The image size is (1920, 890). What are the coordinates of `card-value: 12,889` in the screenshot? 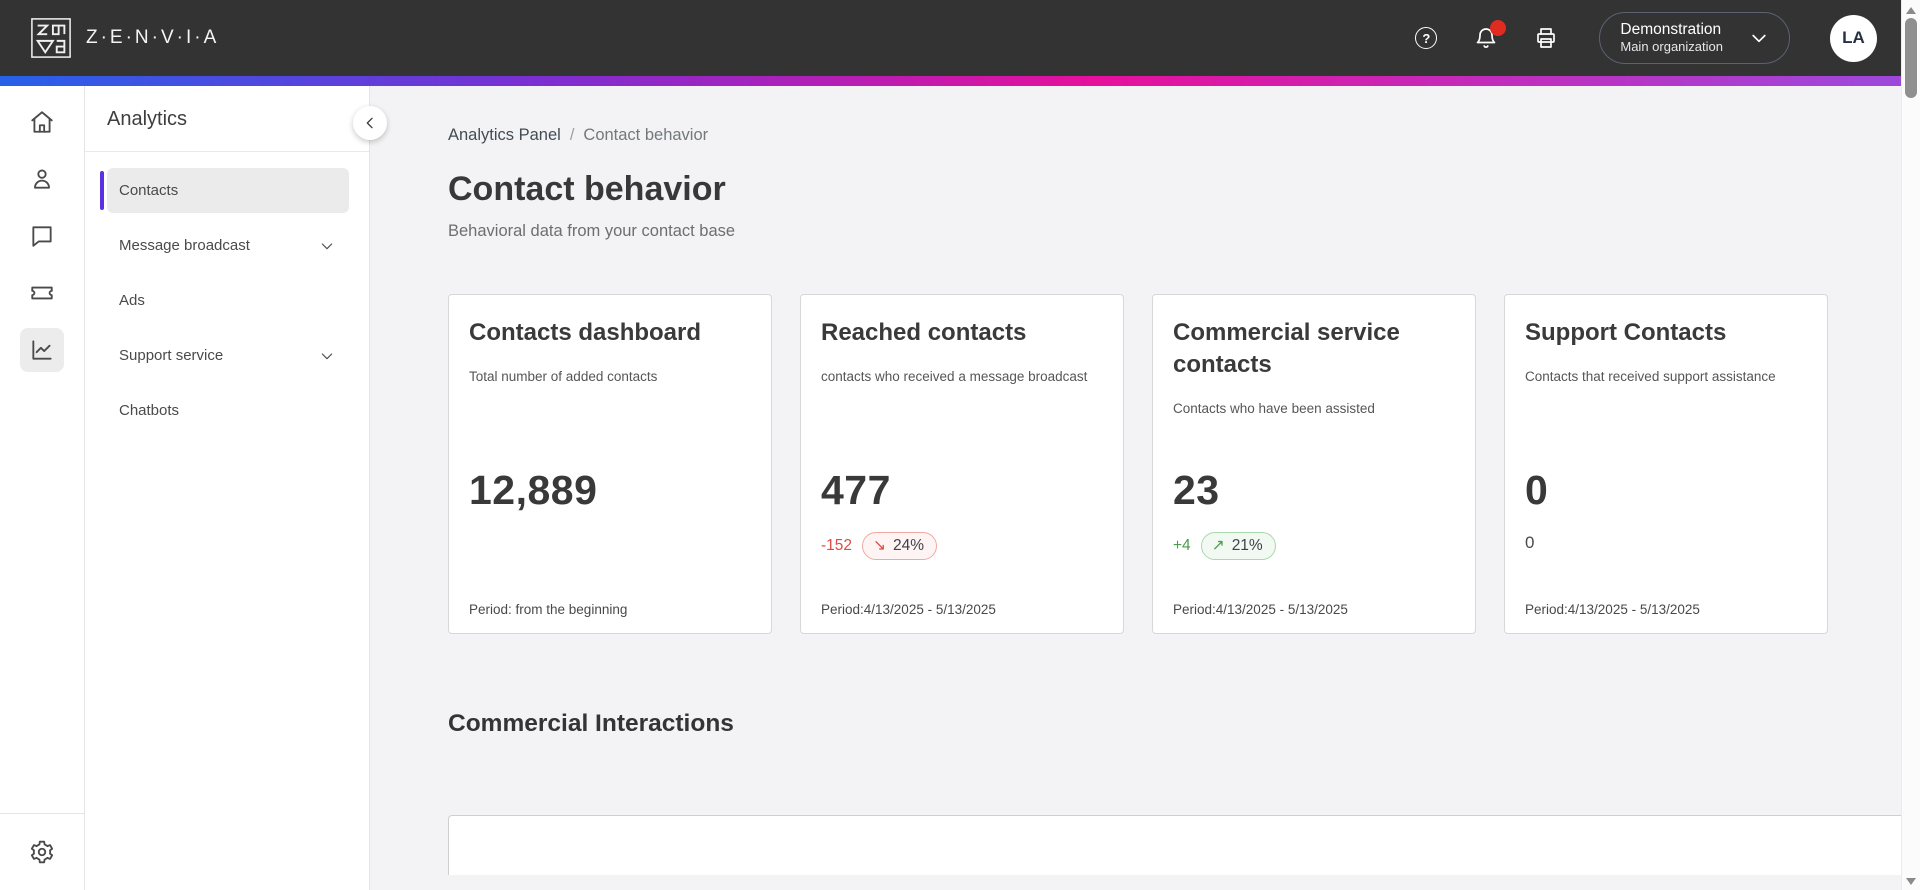 It's located at (533, 490).